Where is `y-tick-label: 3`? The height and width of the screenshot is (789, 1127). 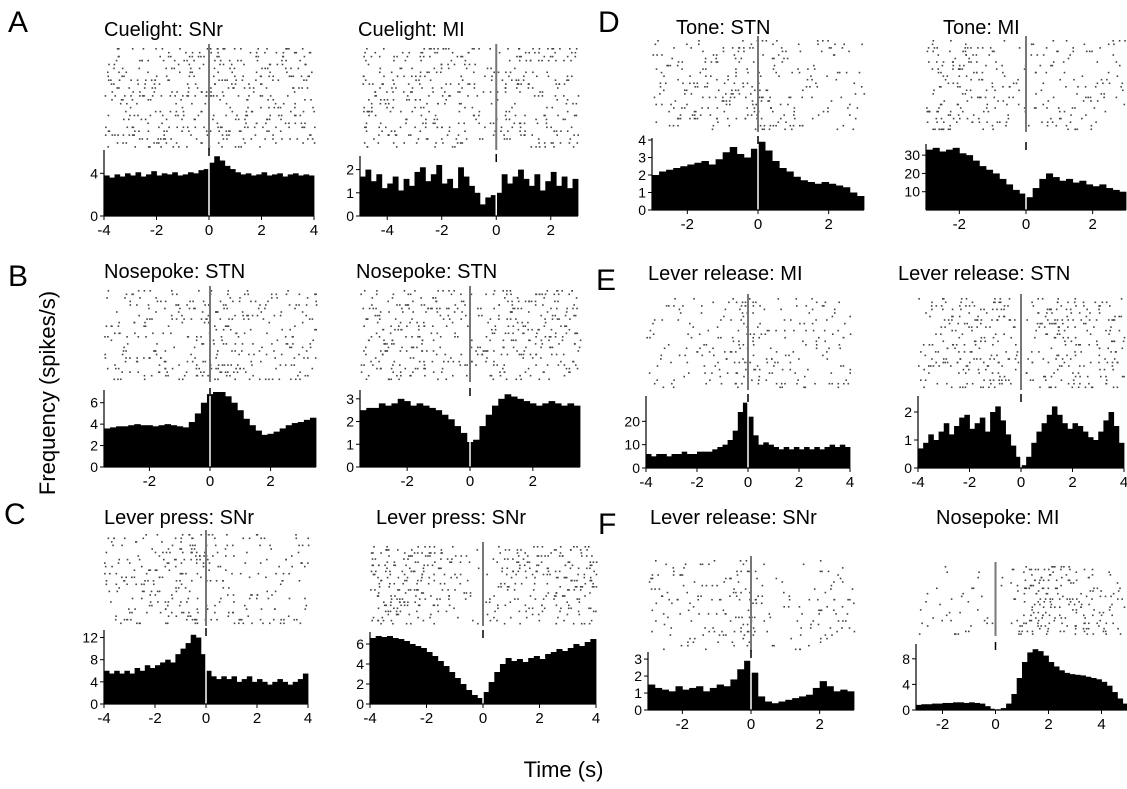
y-tick-label: 3 is located at coordinates (350, 399).